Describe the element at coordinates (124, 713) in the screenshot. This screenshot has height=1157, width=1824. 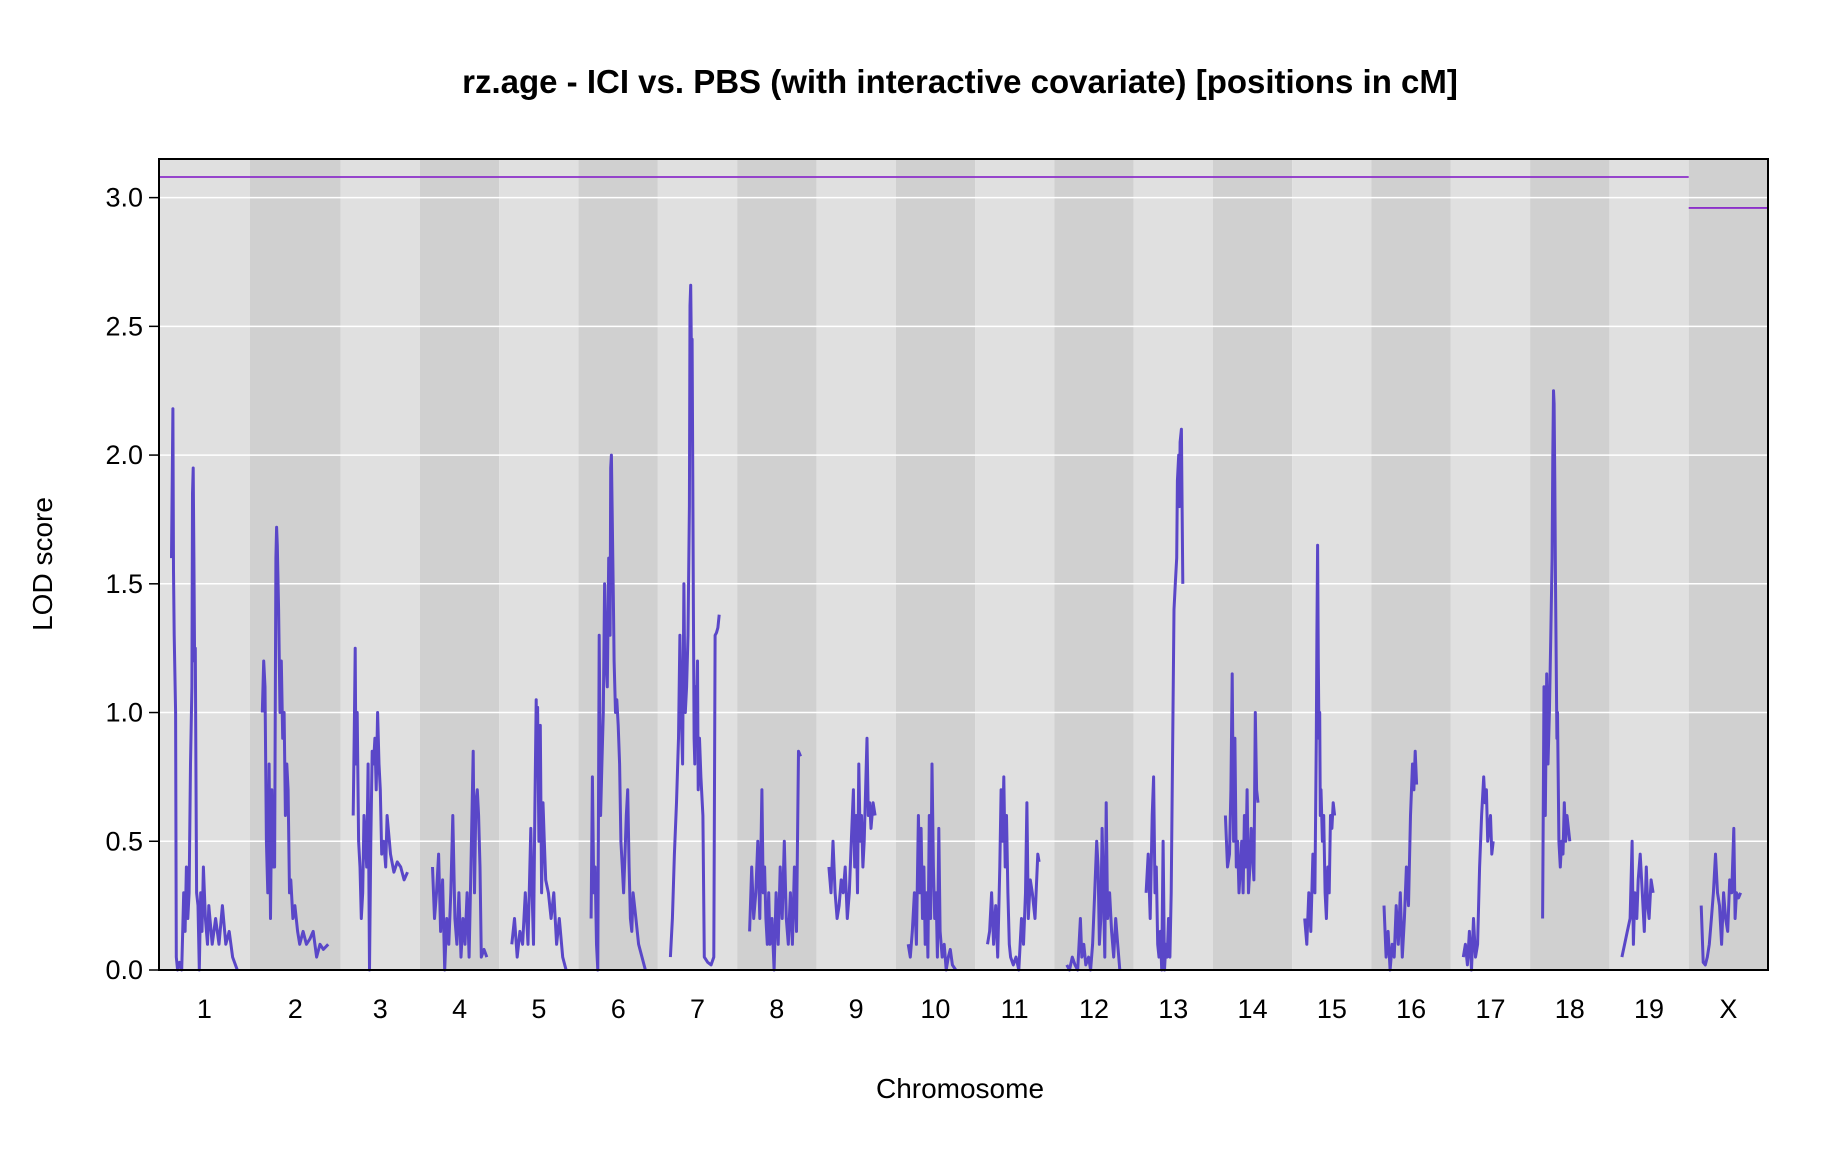
I see `y-tick-label-1.0: 1.0` at that location.